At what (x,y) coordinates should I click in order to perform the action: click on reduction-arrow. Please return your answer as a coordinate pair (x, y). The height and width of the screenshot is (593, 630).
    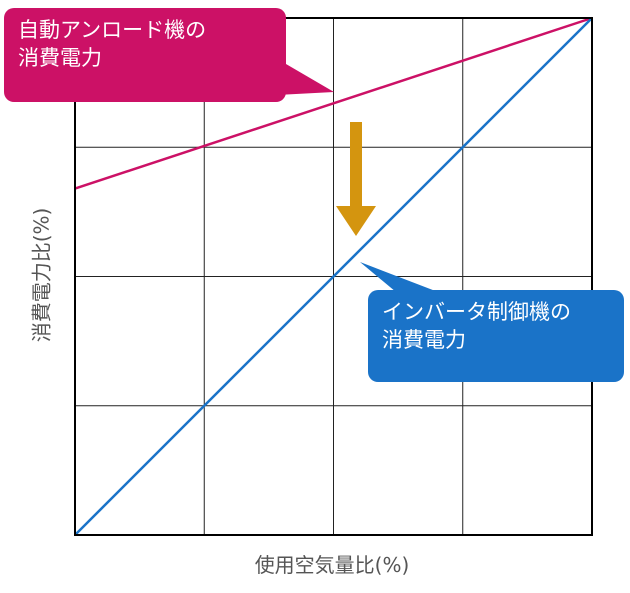
    Looking at the image, I should click on (356, 179).